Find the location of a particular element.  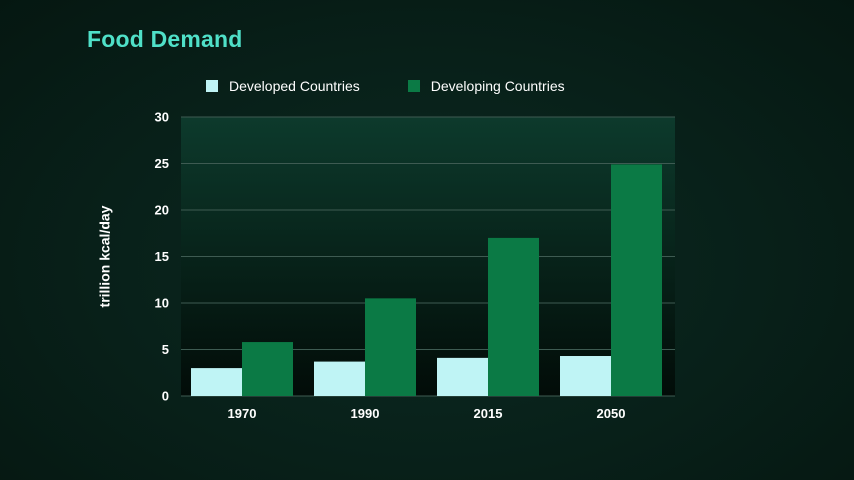

bar-developing-1990 is located at coordinates (390, 347).